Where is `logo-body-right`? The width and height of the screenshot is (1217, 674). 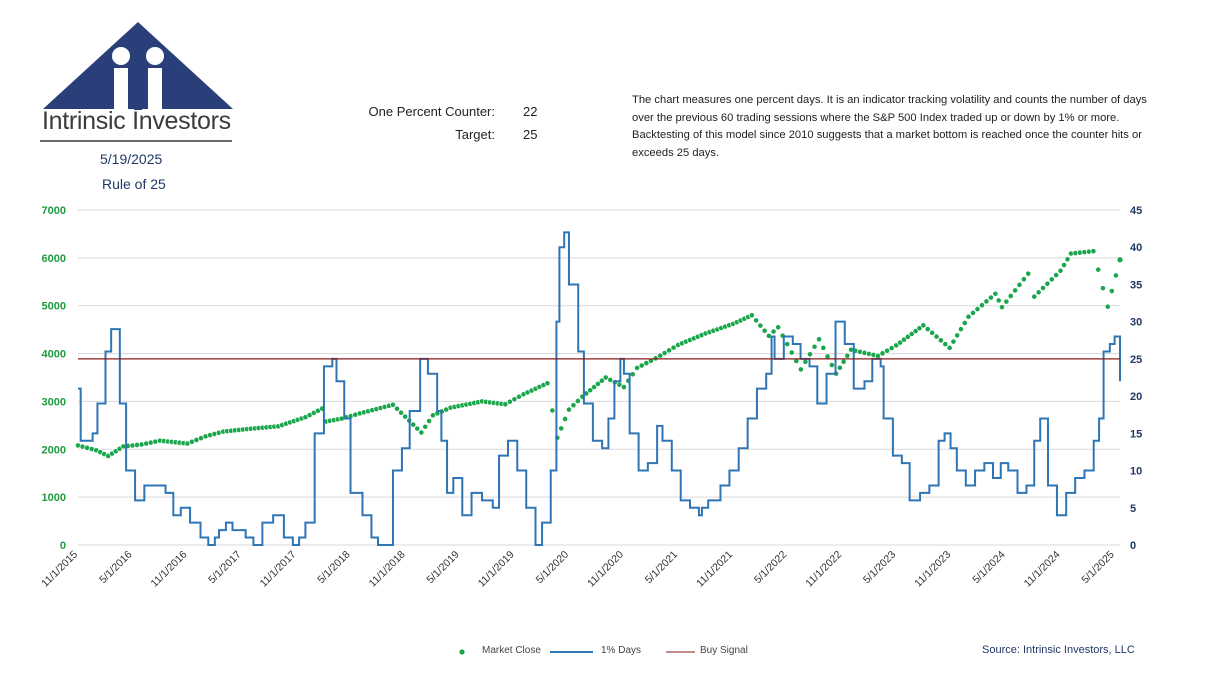
logo-body-right is located at coordinates (155, 89).